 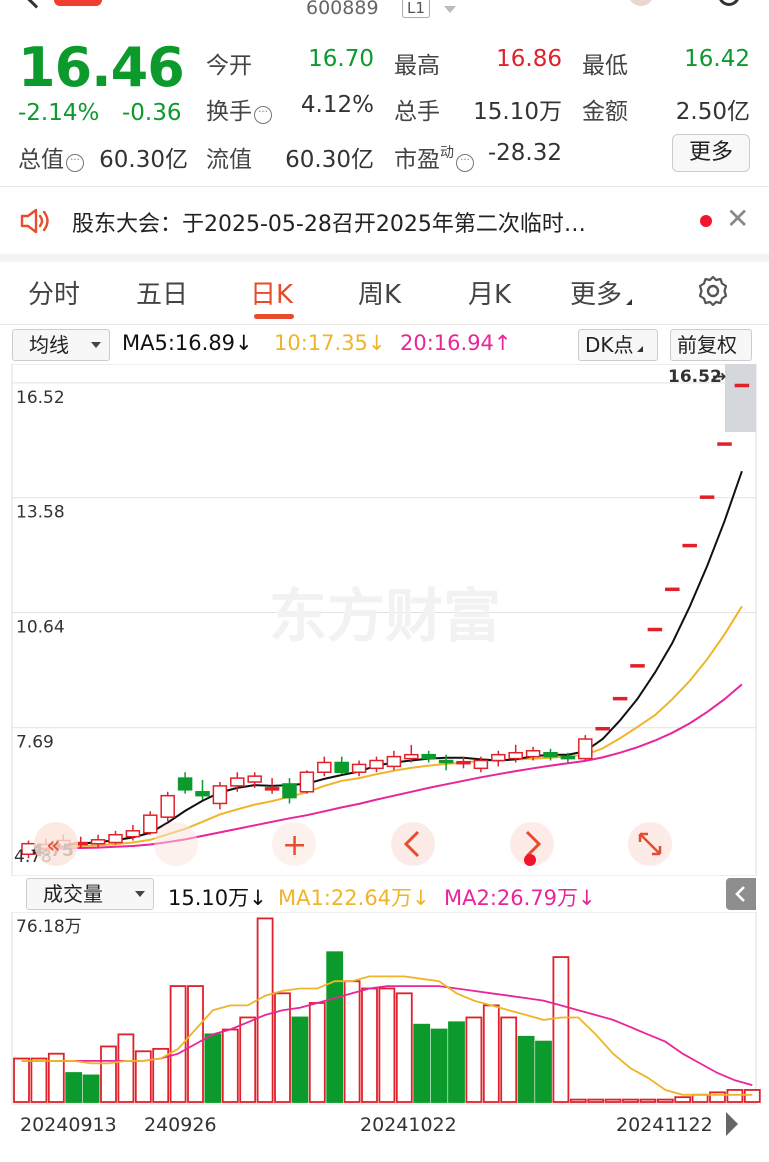 What do you see at coordinates (78, 3) in the screenshot?
I see `brand-badge` at bounding box center [78, 3].